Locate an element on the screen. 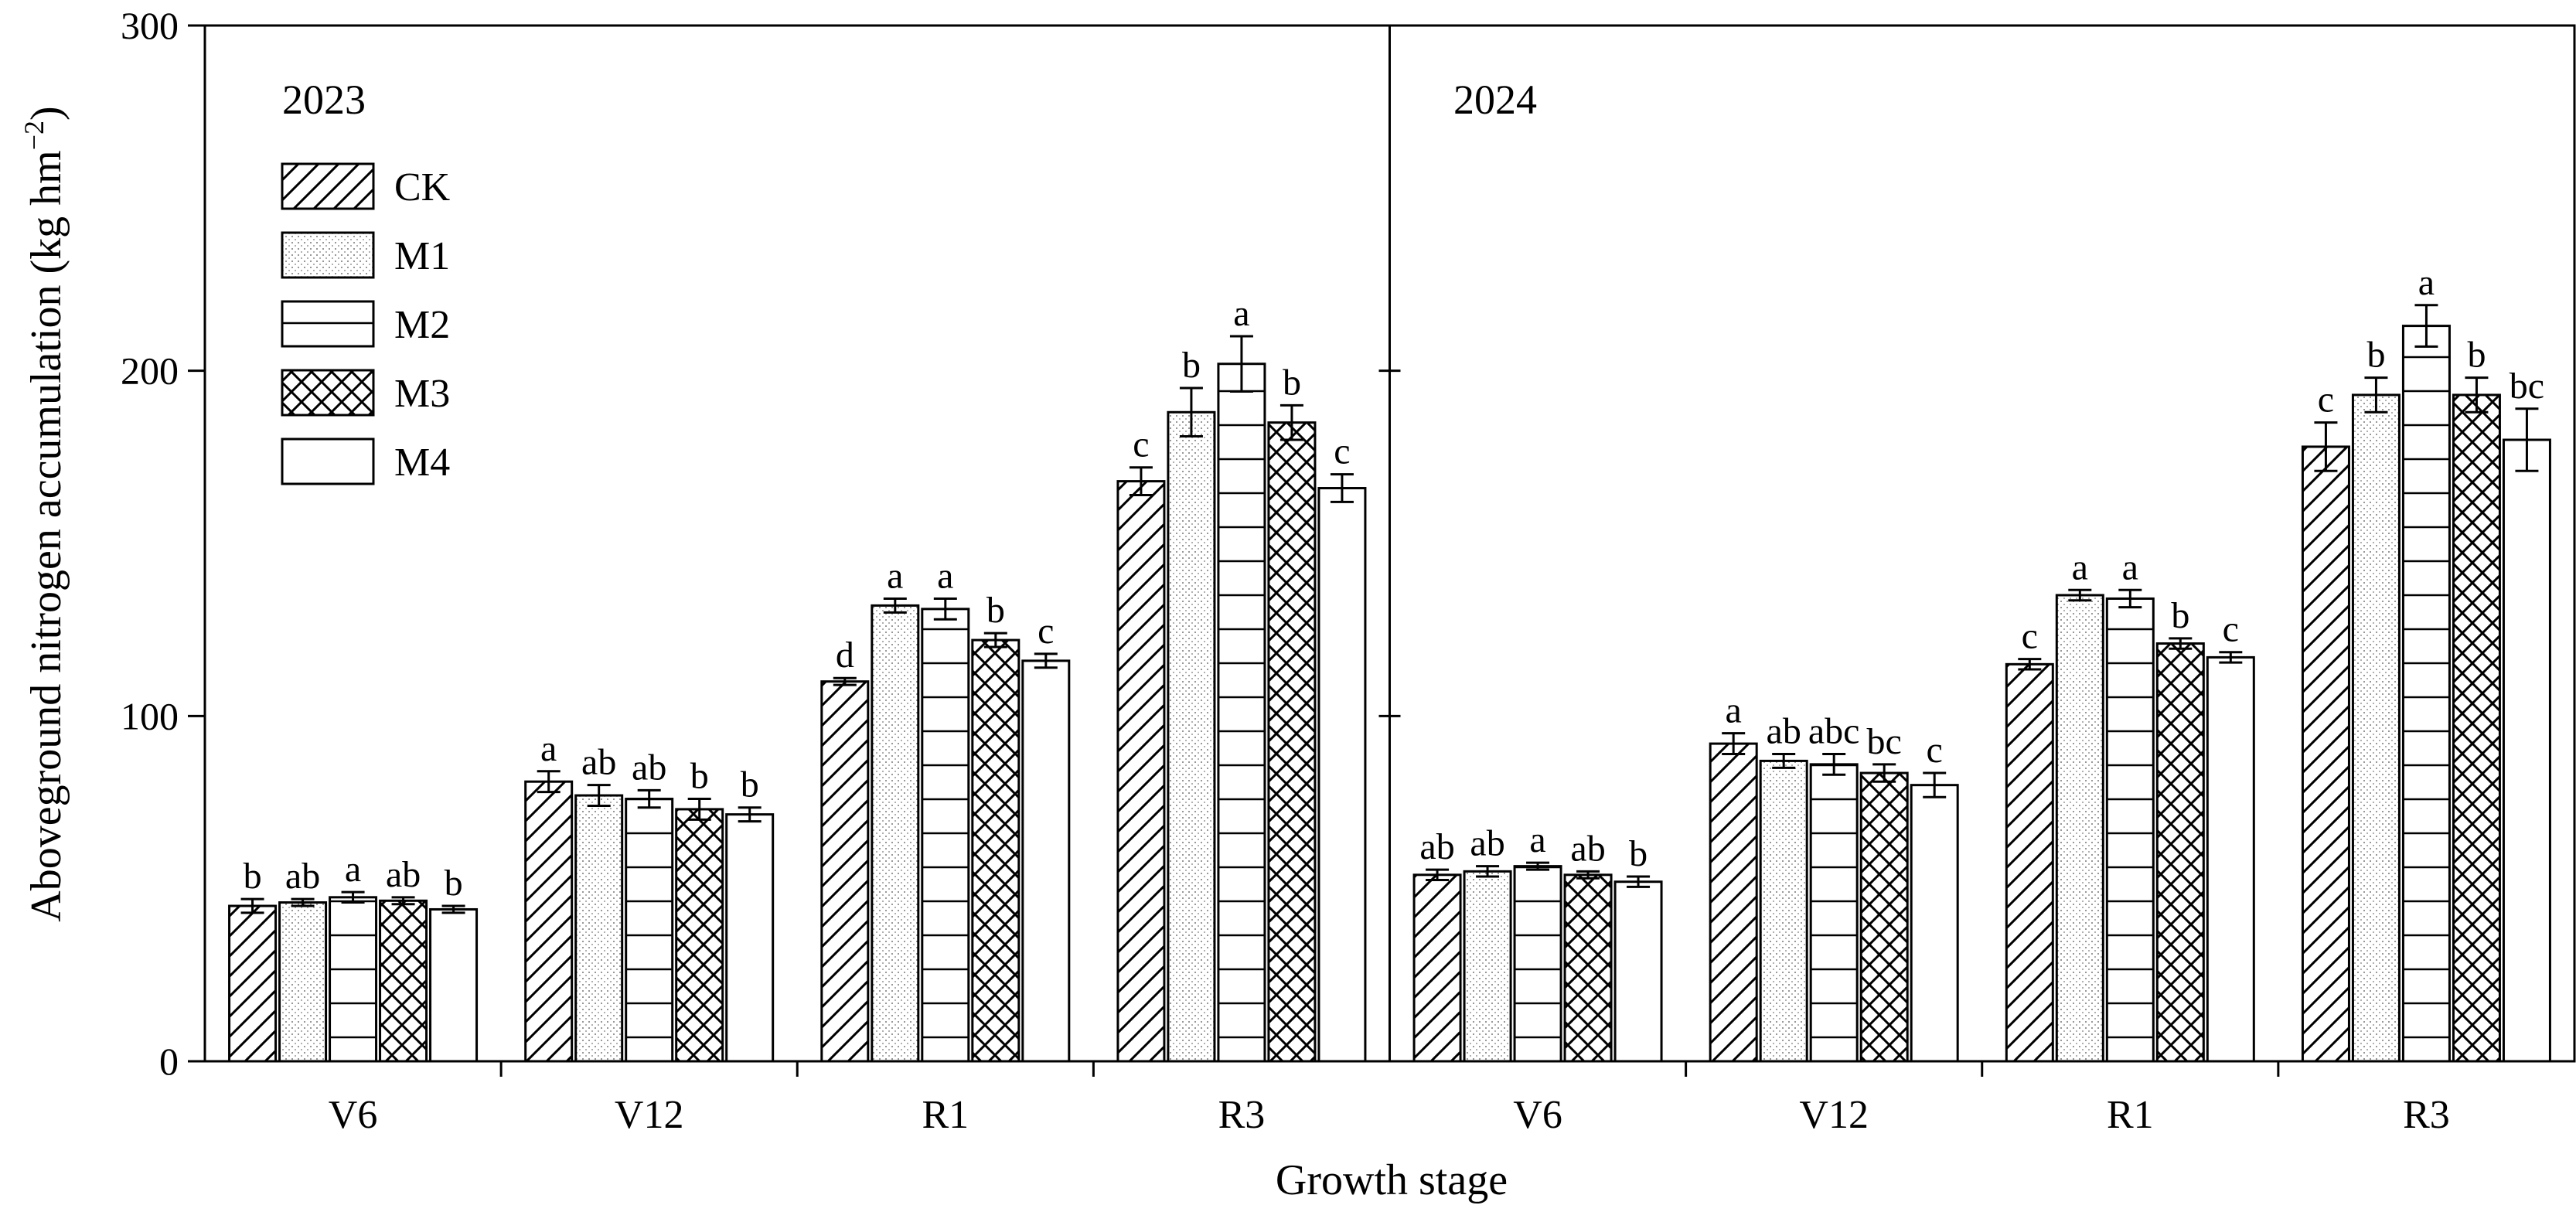 The height and width of the screenshot is (1212, 2576). y-tick-label: 300 is located at coordinates (150, 25).